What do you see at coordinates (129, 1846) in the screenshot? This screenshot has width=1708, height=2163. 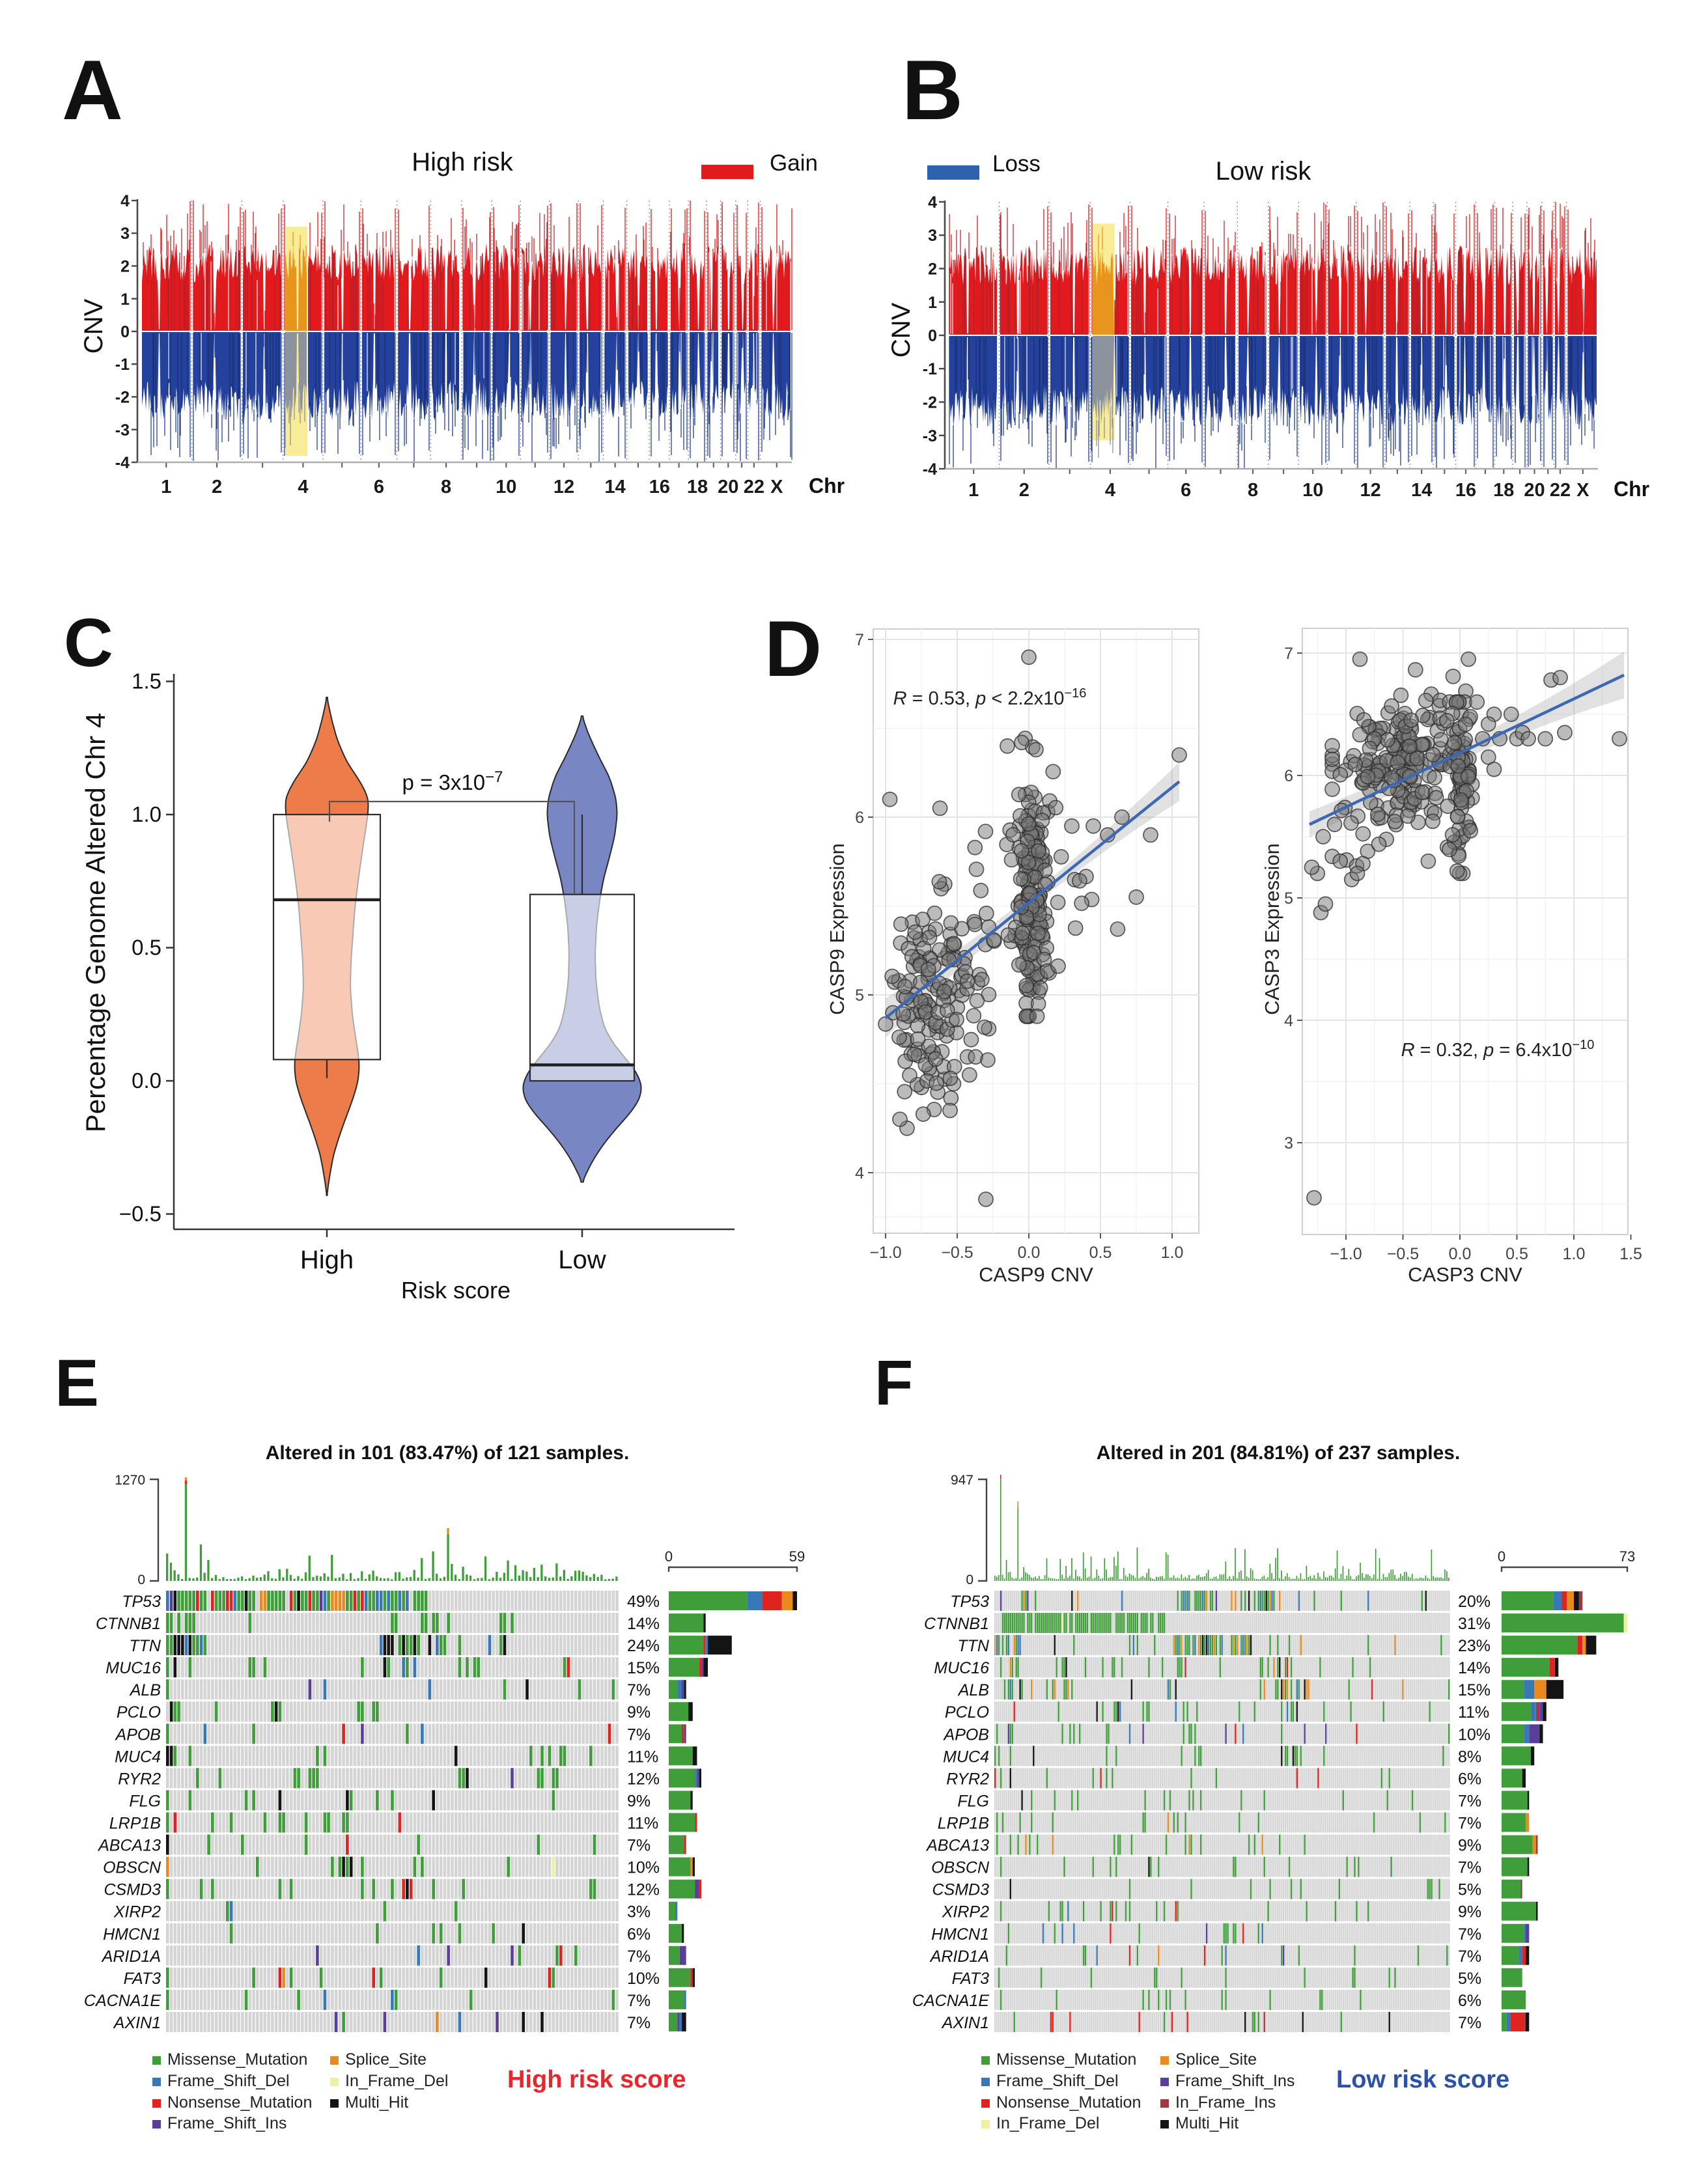 I see `svg-text: ABCA13` at bounding box center [129, 1846].